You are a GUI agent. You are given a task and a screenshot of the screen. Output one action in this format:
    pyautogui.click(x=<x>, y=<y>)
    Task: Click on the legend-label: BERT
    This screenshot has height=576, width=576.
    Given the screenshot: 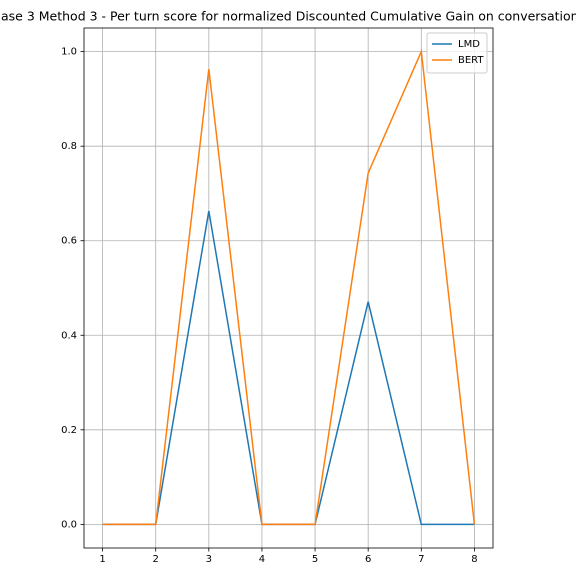 What is the action you would take?
    pyautogui.click(x=471, y=60)
    